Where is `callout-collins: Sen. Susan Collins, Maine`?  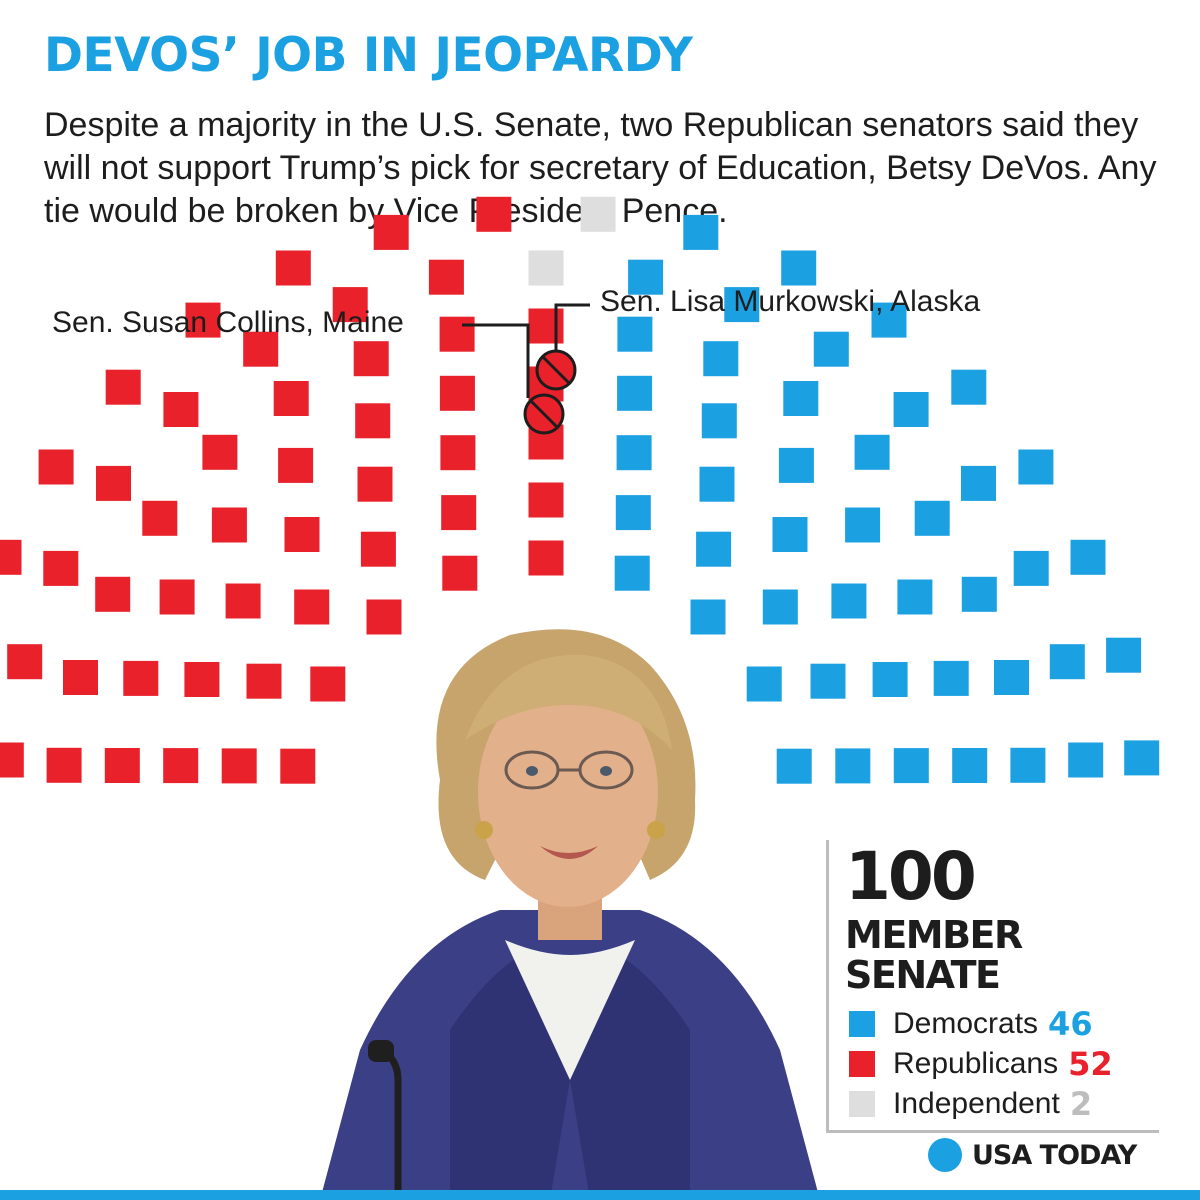
callout-collins: Sen. Susan Collins, Maine is located at coordinates (228, 322).